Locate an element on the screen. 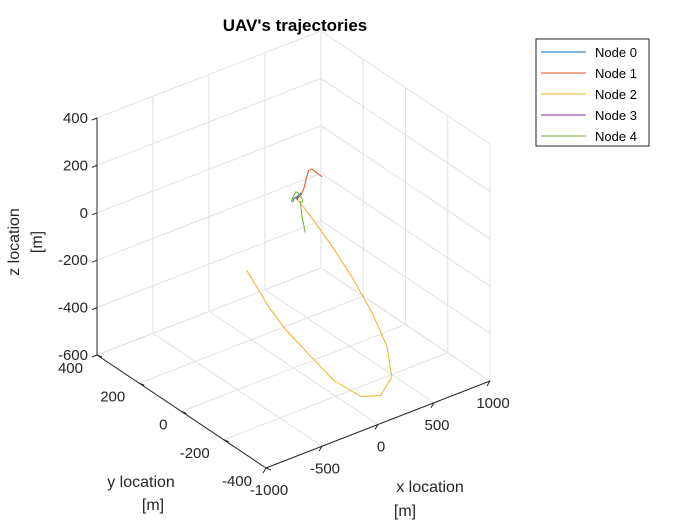 Image resolution: width=700 pixels, height=525 pixels. y-tick-label-1: -200 is located at coordinates (195, 453).